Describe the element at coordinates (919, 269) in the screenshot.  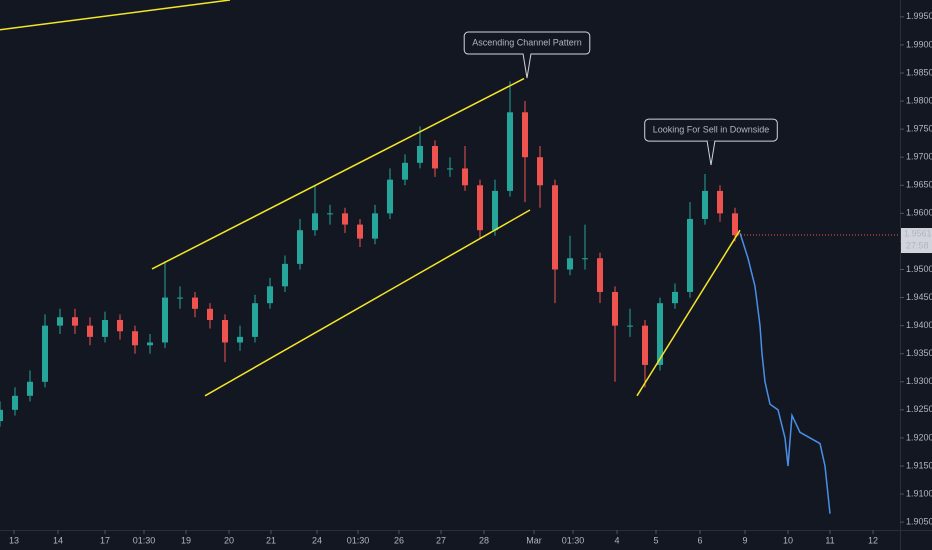
I see `y-tick-label: 1.95000` at that location.